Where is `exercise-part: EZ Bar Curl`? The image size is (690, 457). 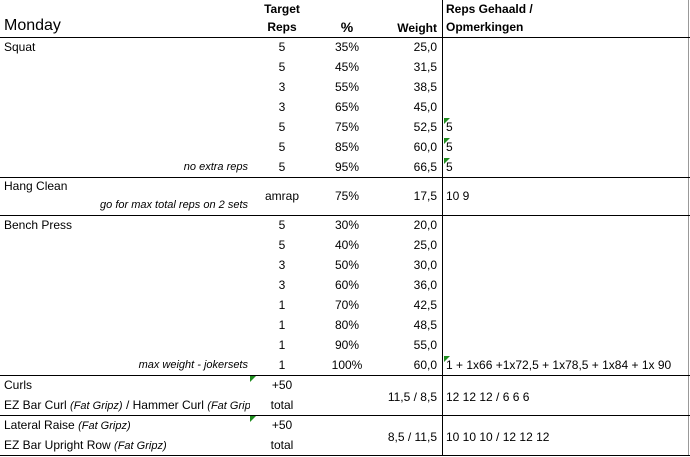 exercise-part: EZ Bar Curl is located at coordinates (35, 405).